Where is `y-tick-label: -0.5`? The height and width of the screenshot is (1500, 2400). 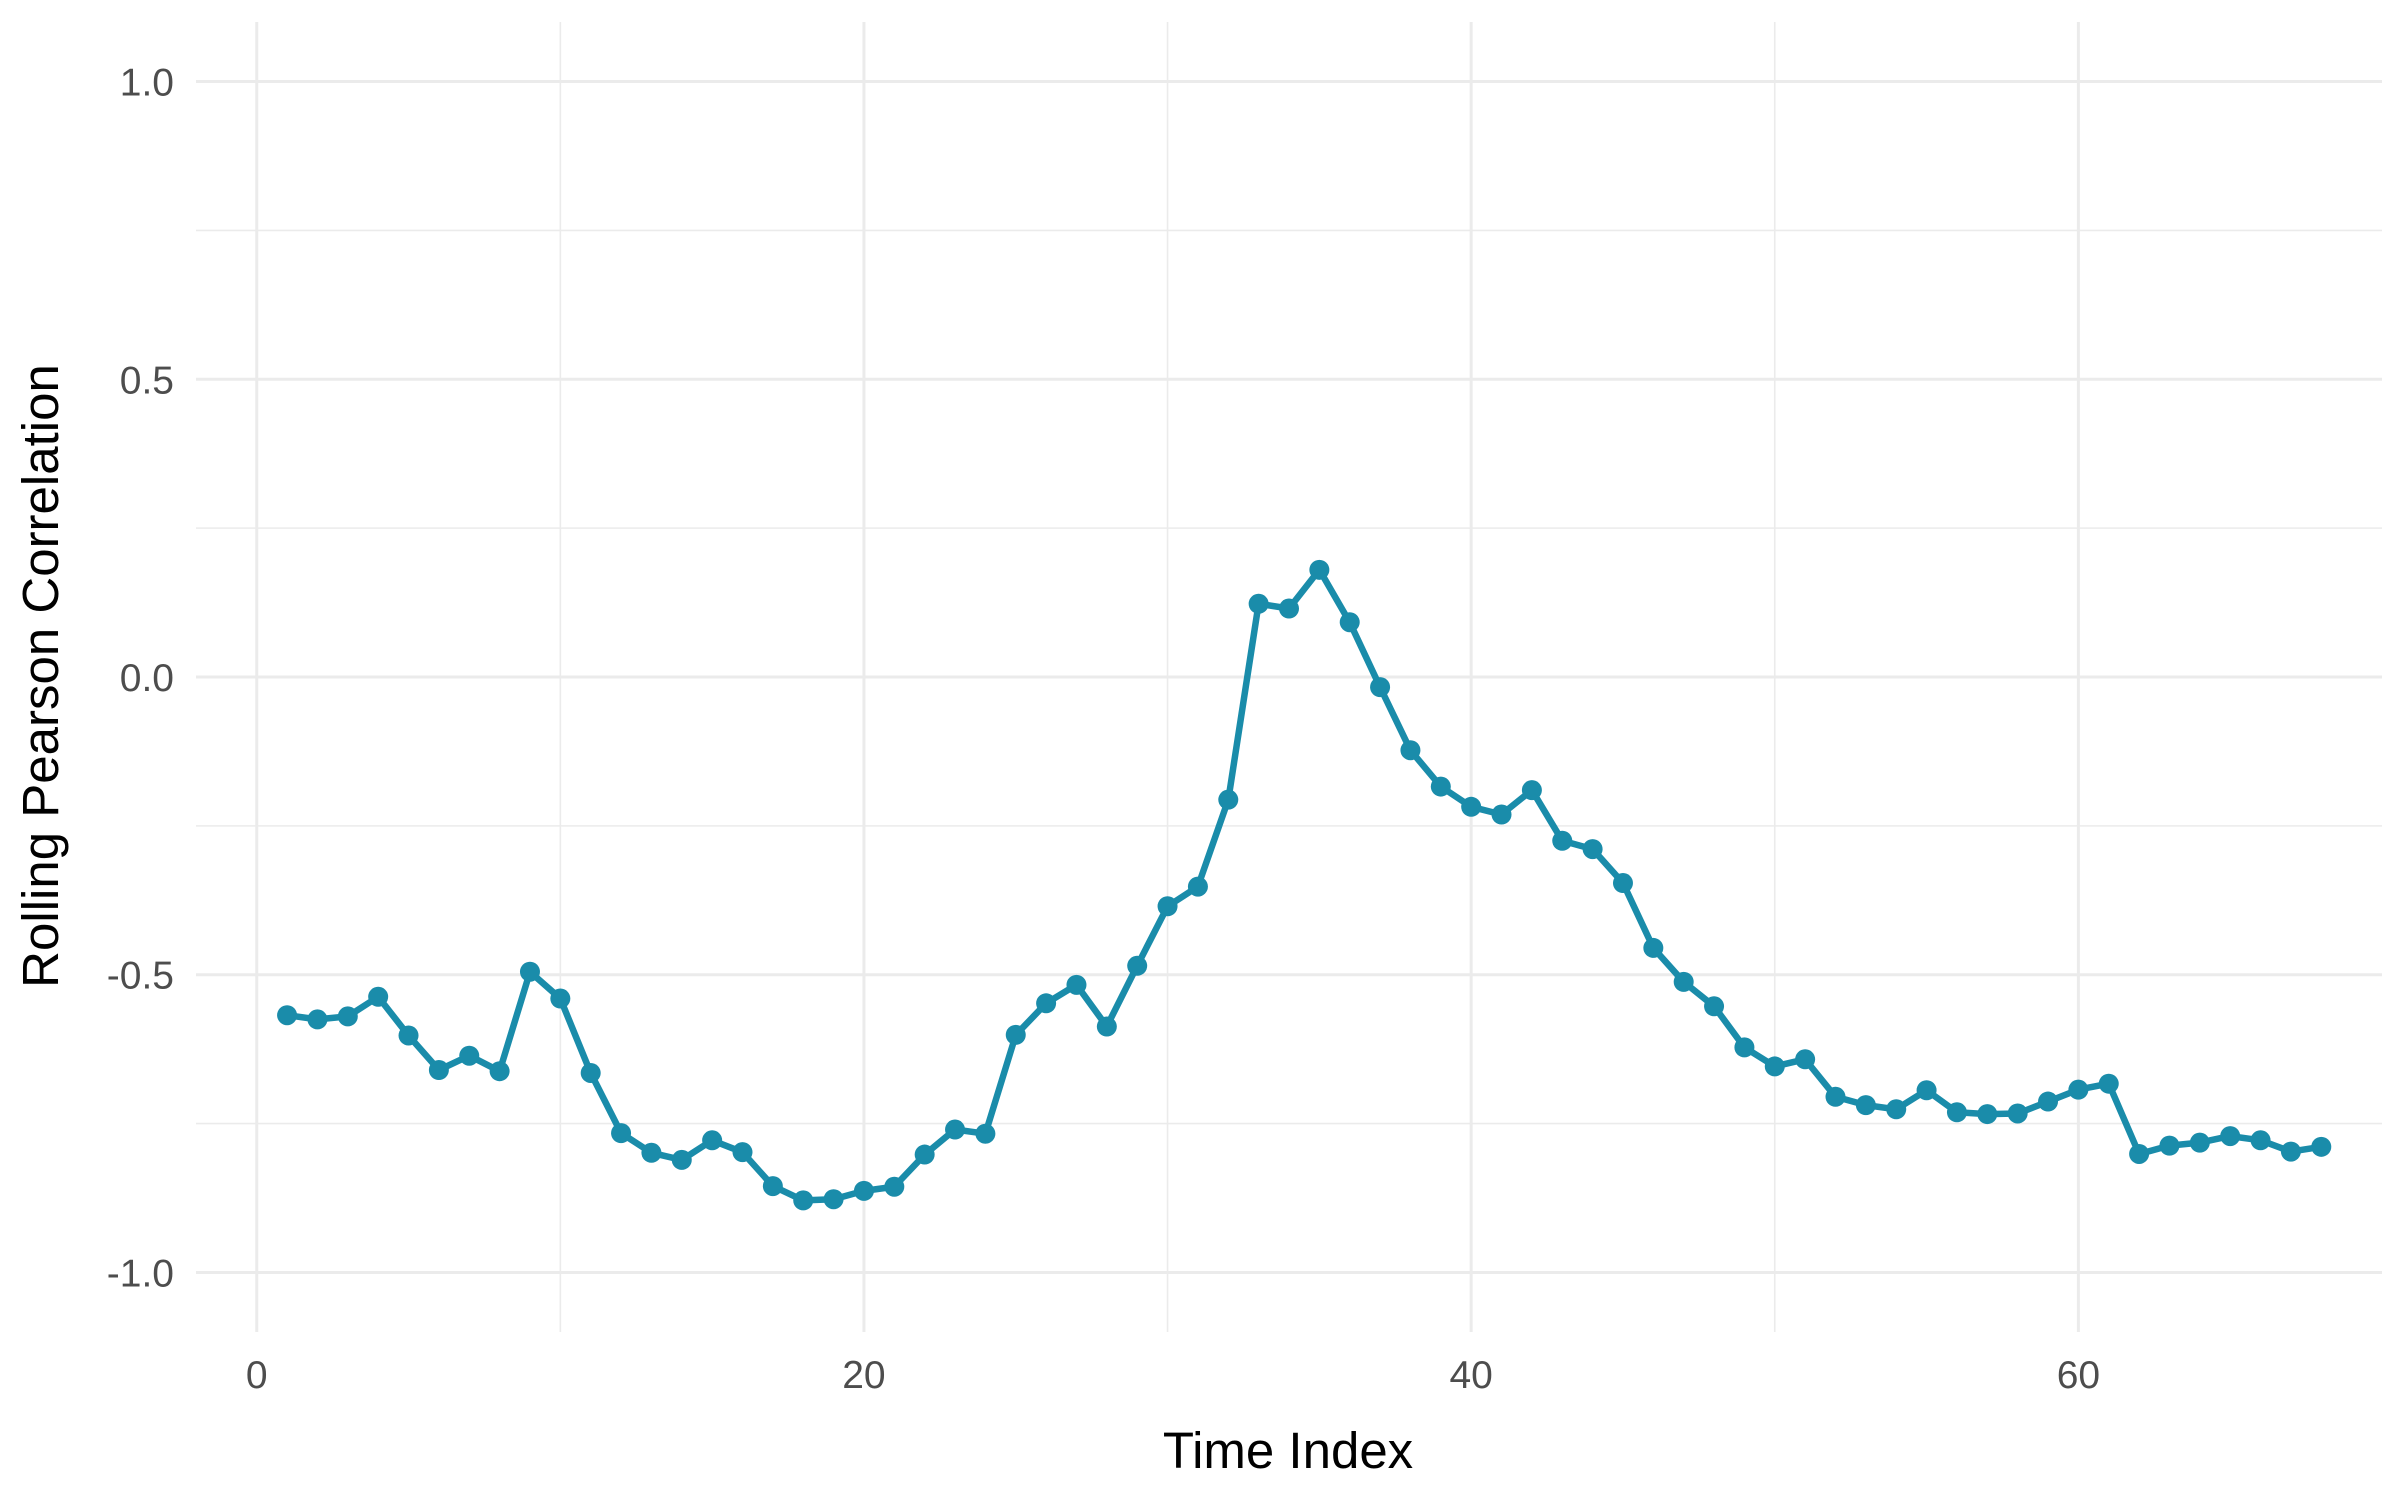
y-tick-label: -0.5 is located at coordinates (140, 976).